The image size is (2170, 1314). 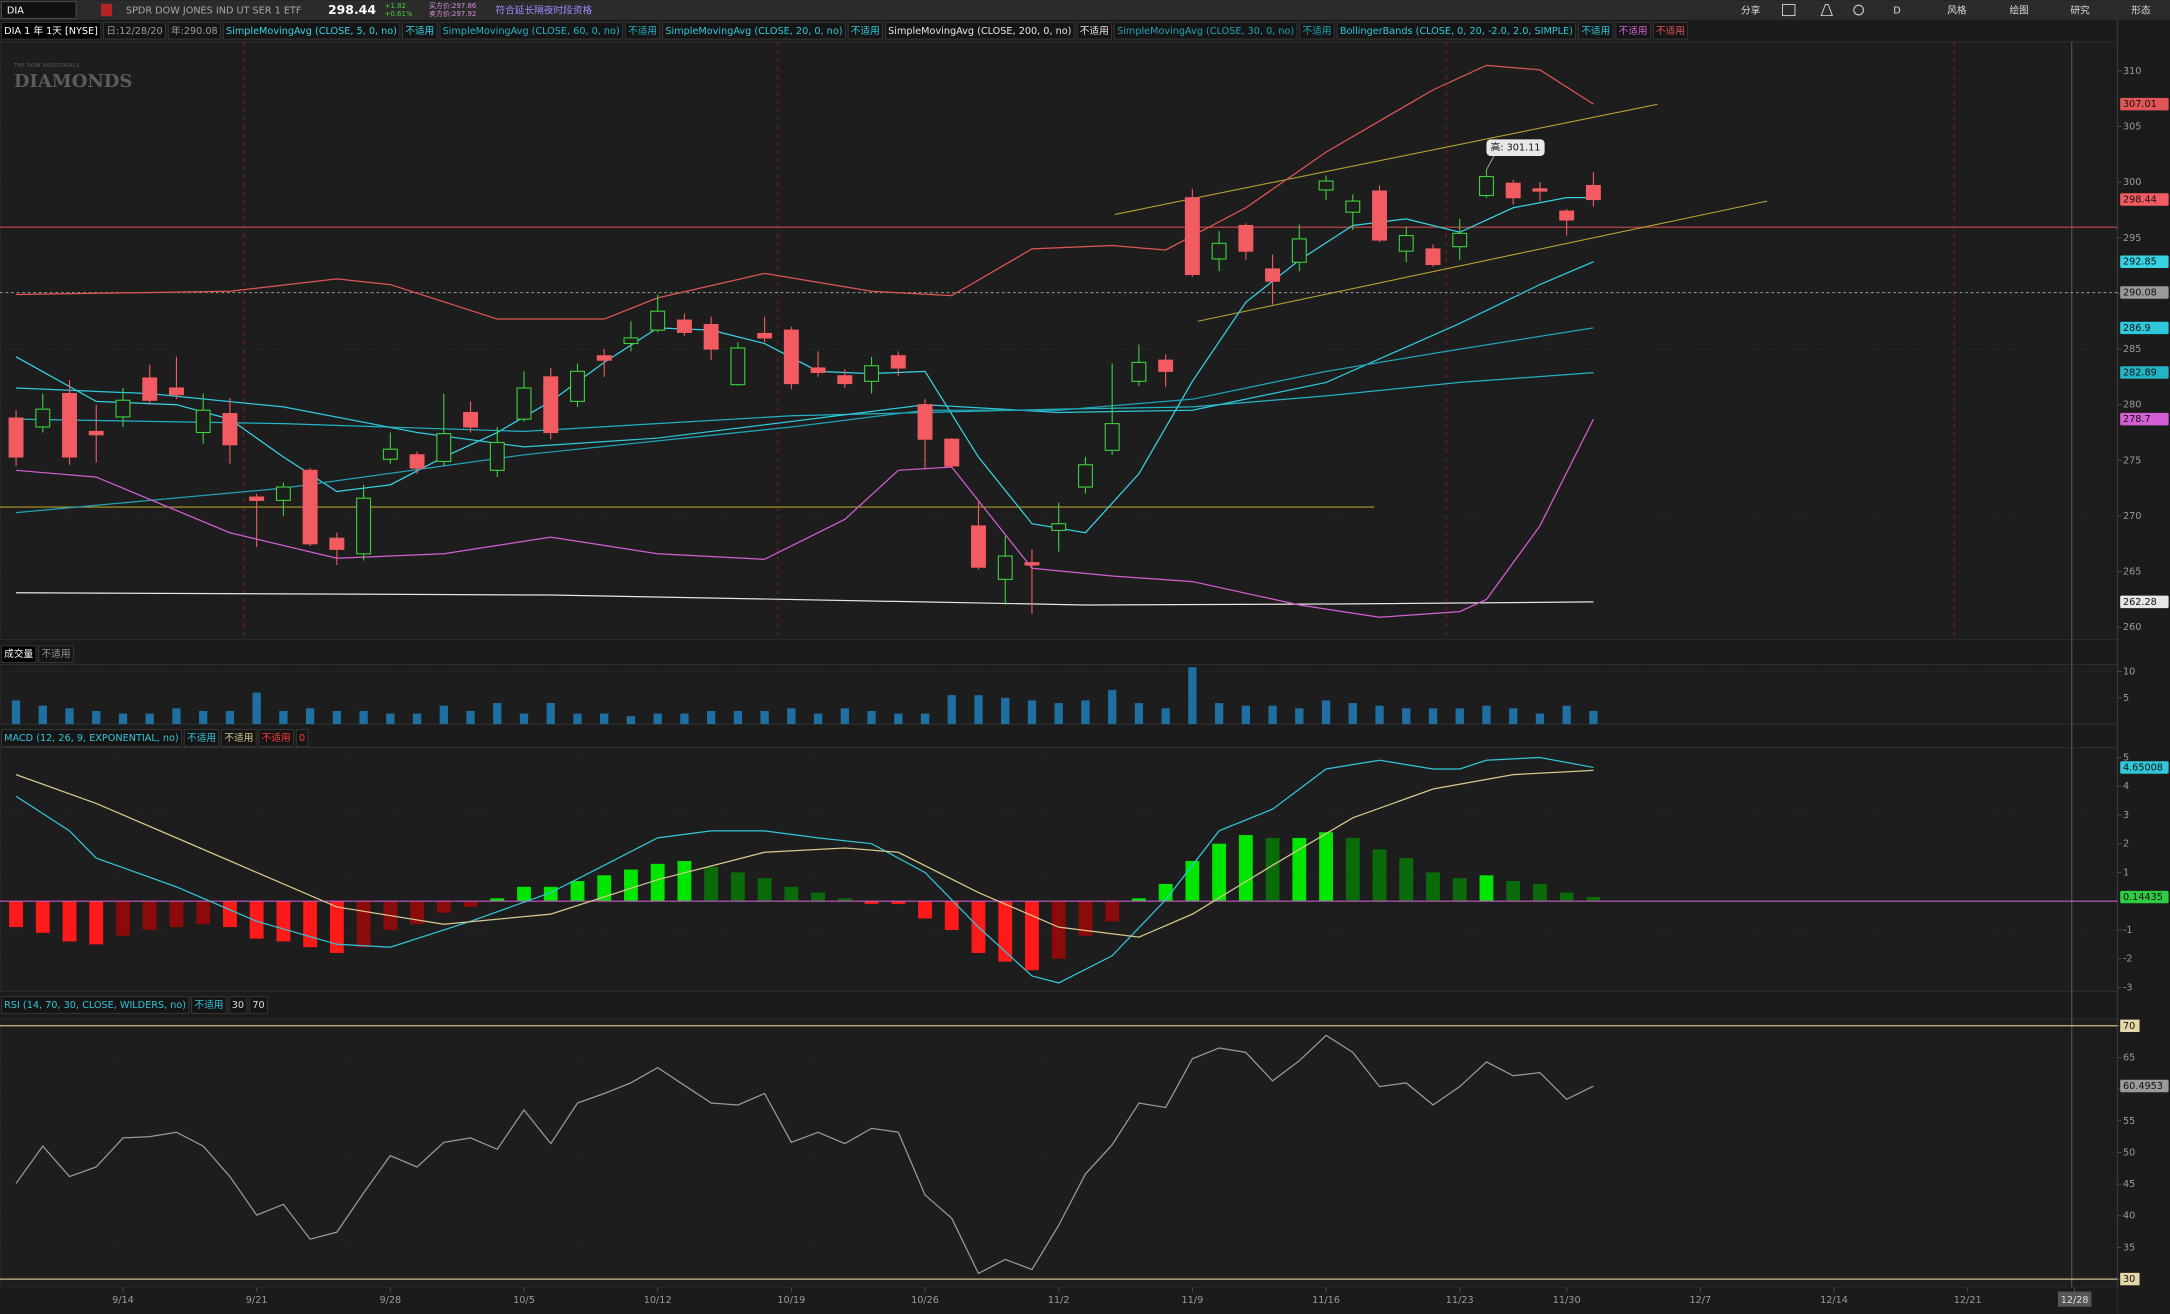 What do you see at coordinates (1491, 162) in the screenshot?
I see `annotation-leader` at bounding box center [1491, 162].